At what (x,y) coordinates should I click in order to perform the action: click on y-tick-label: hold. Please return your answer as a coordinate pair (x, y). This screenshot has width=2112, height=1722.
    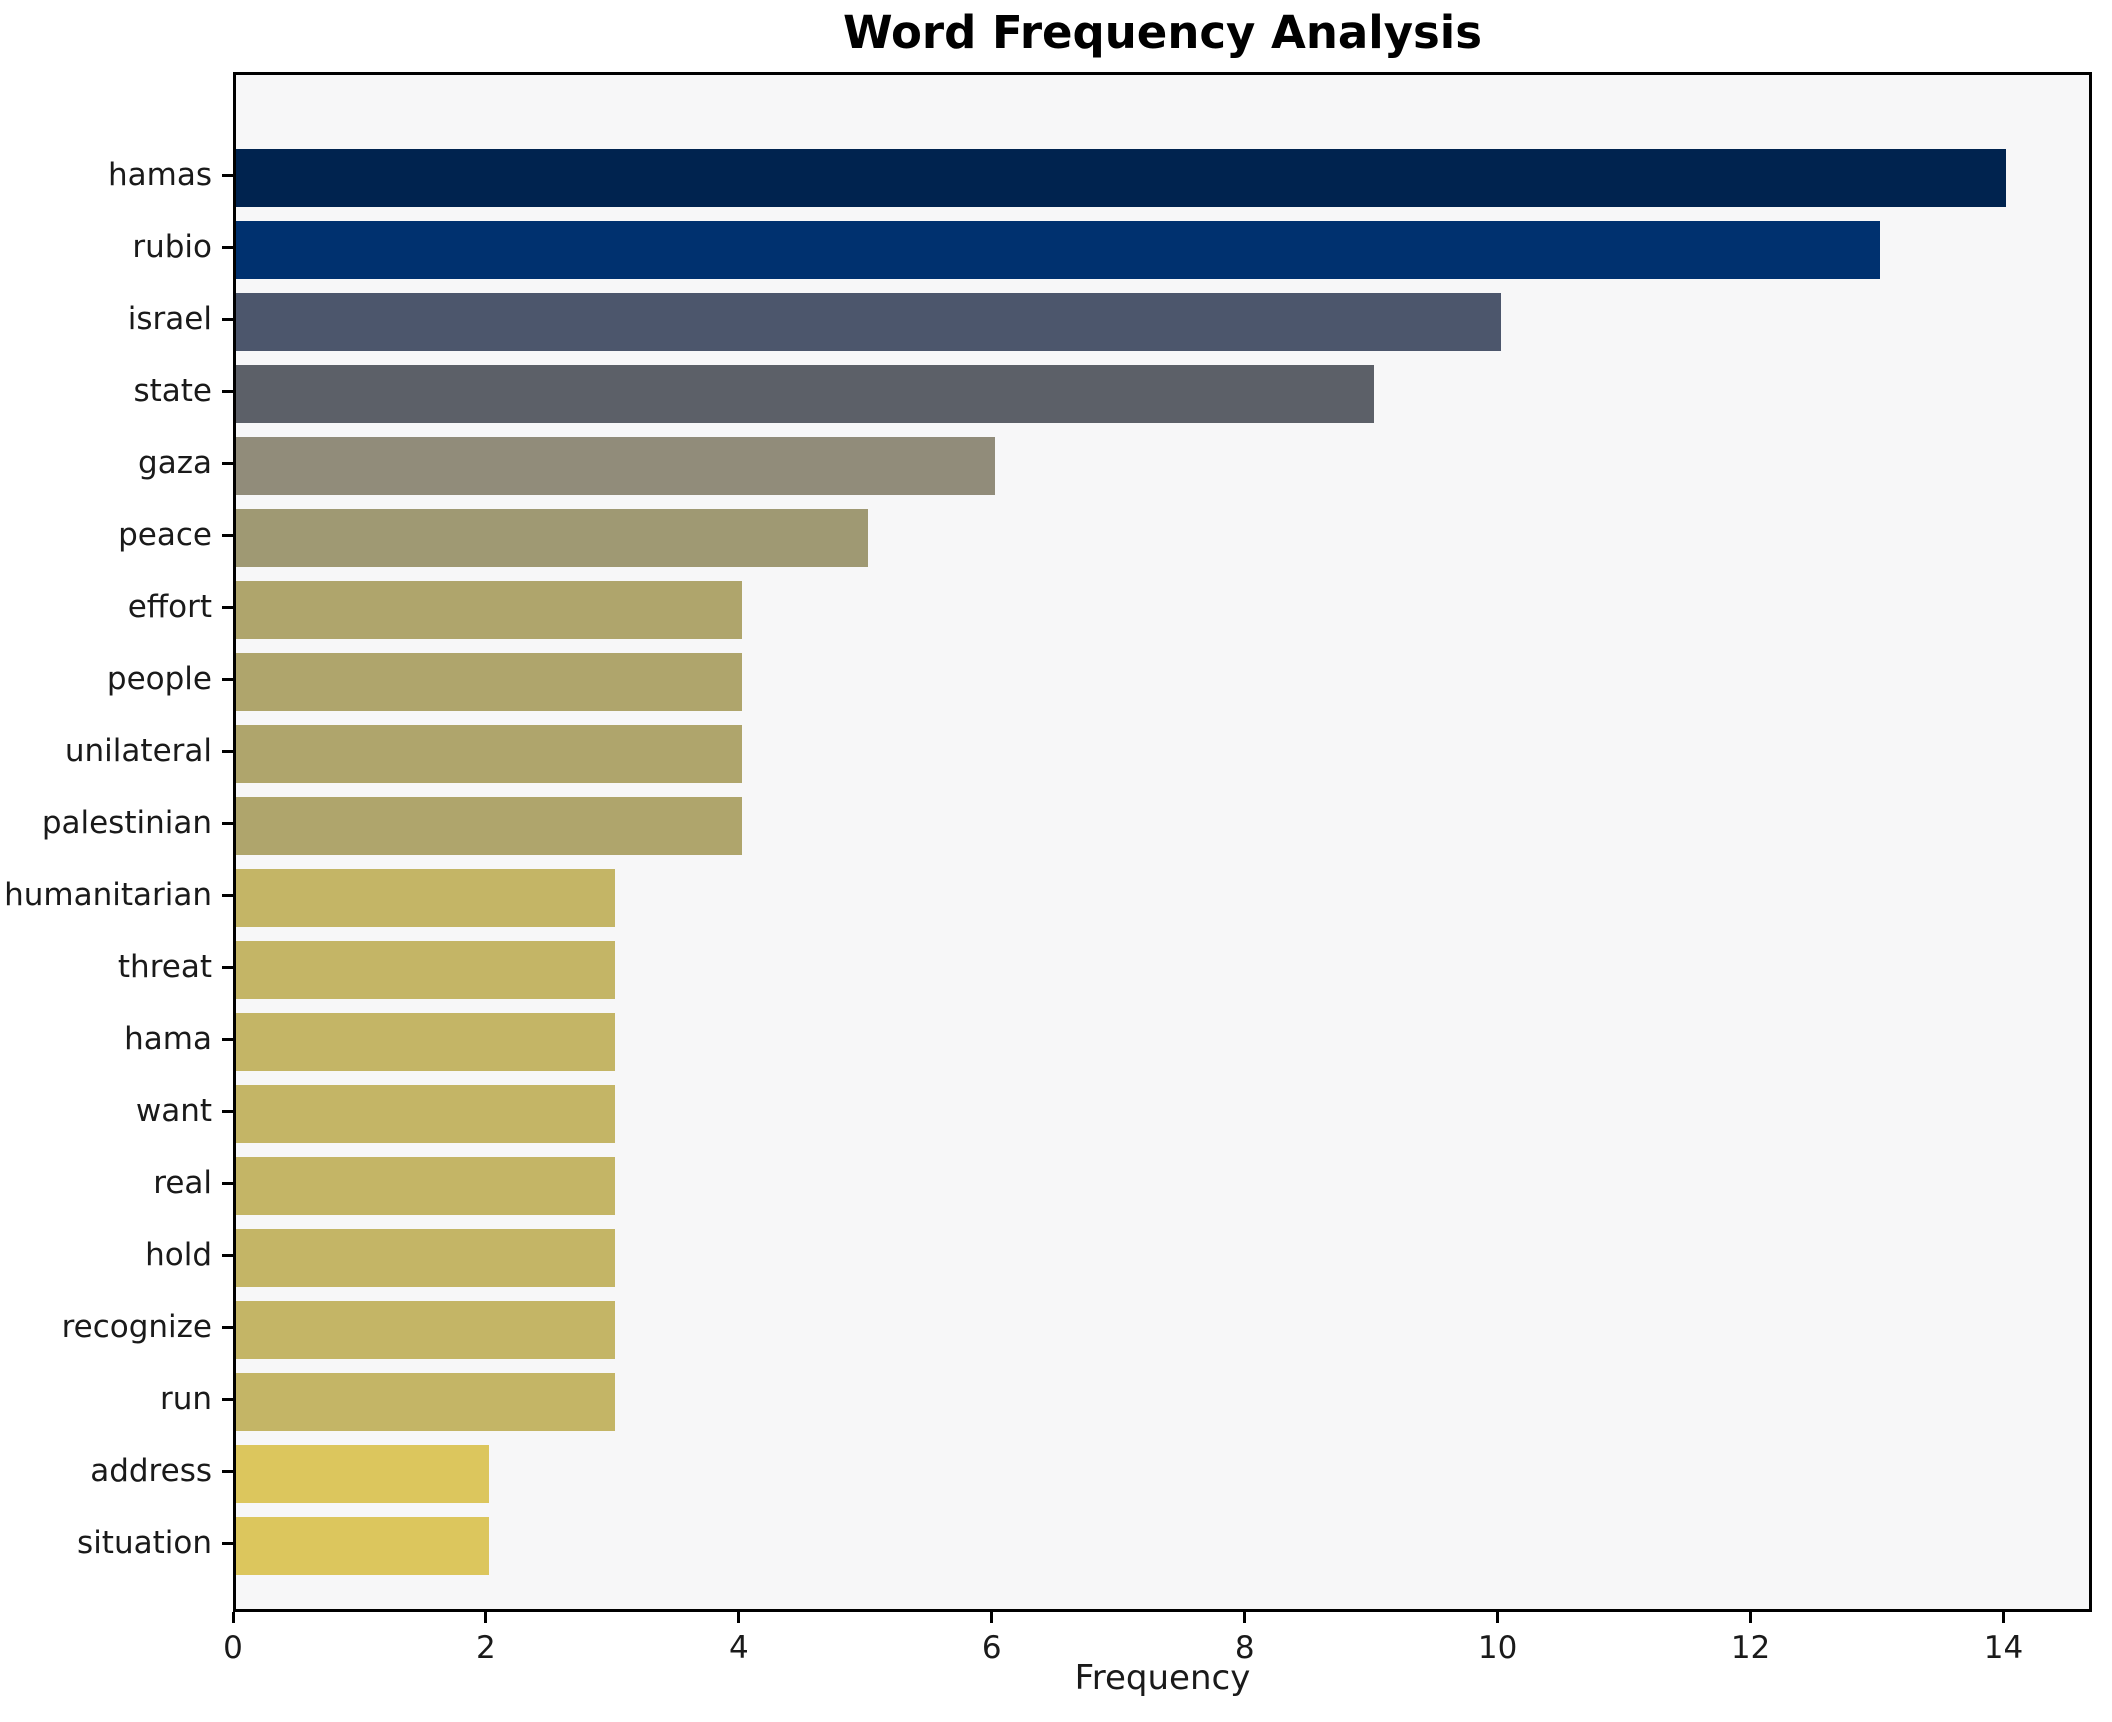
    Looking at the image, I should click on (178, 1255).